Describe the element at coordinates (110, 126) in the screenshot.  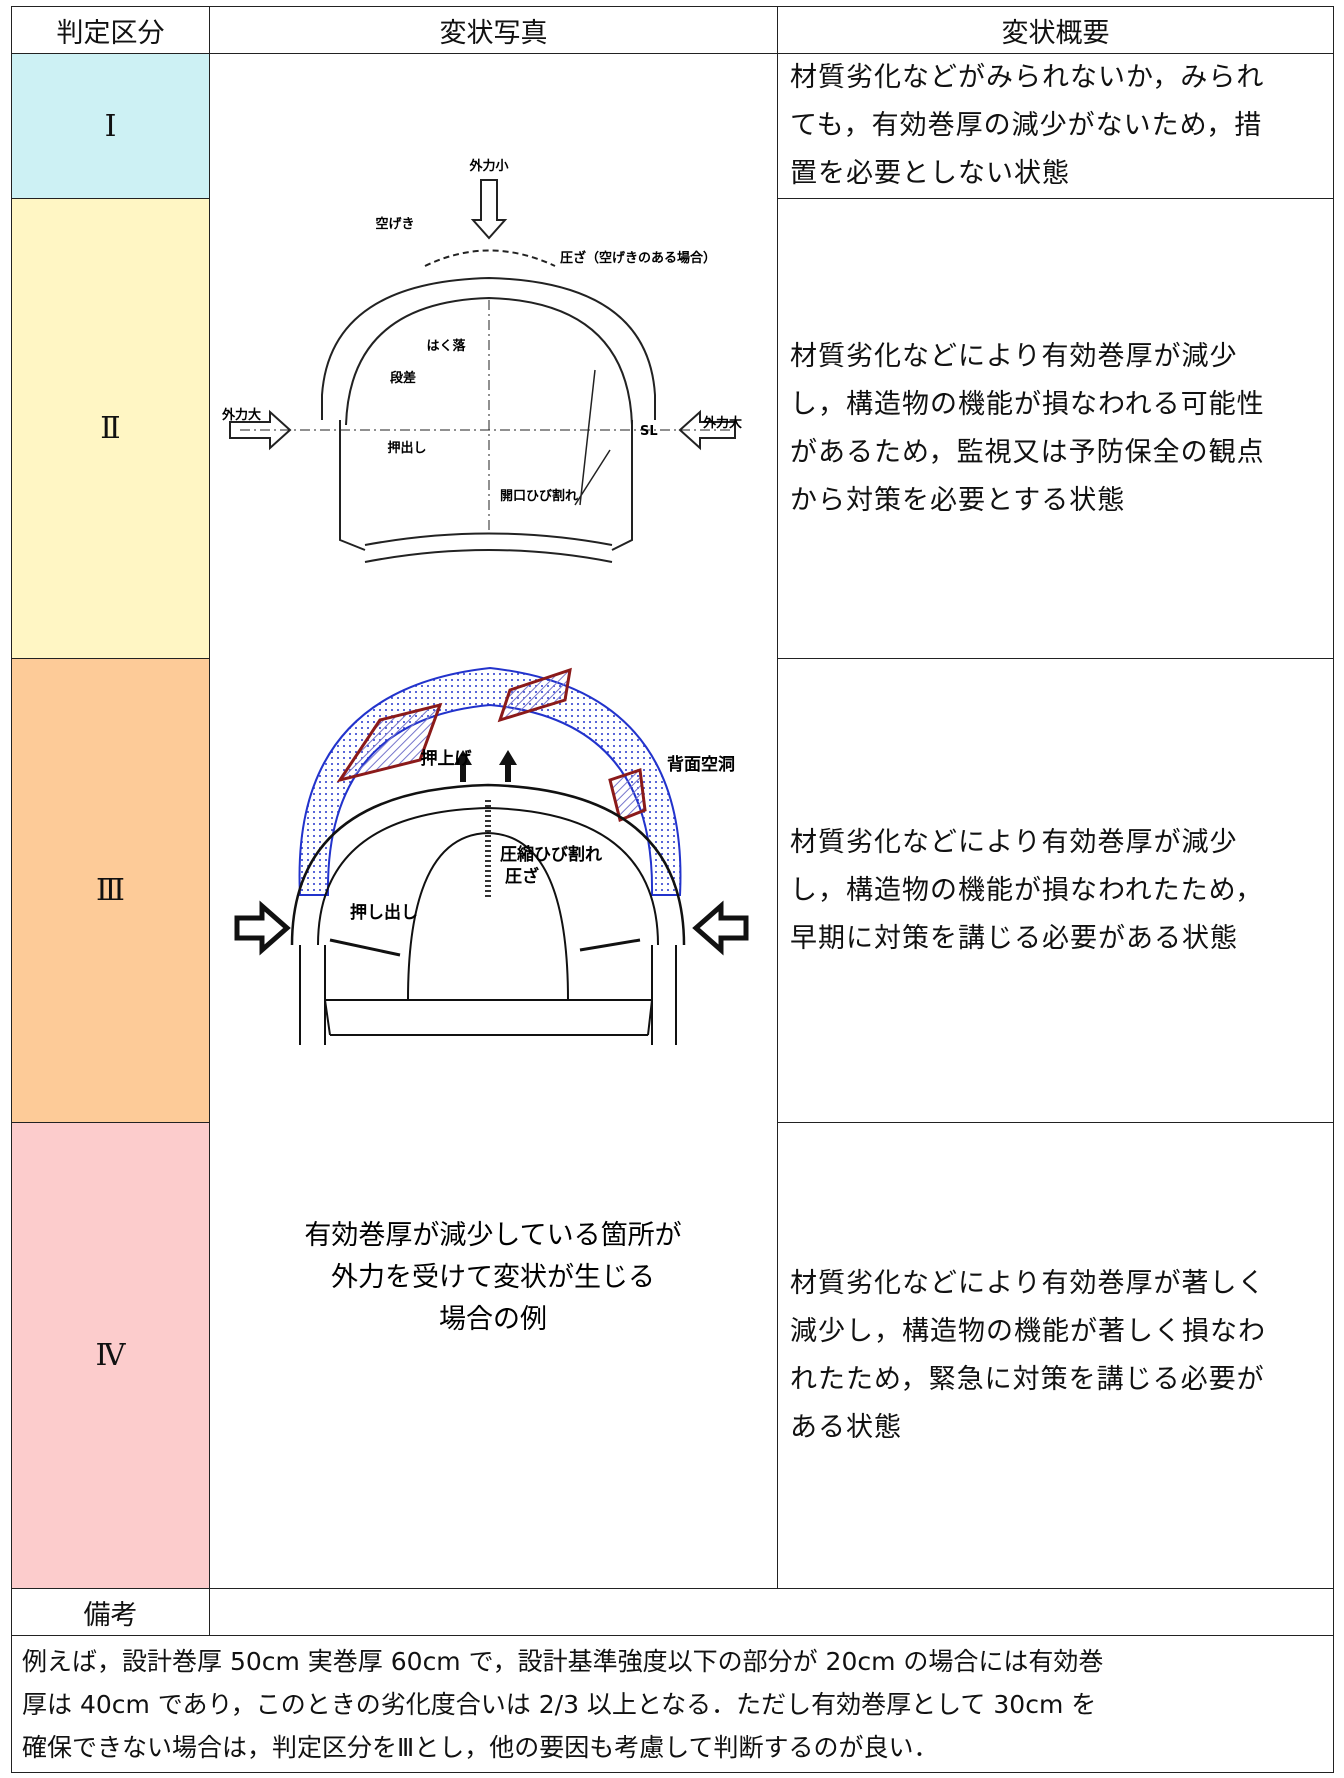
I see `grade-cell: Ⅰ` at that location.